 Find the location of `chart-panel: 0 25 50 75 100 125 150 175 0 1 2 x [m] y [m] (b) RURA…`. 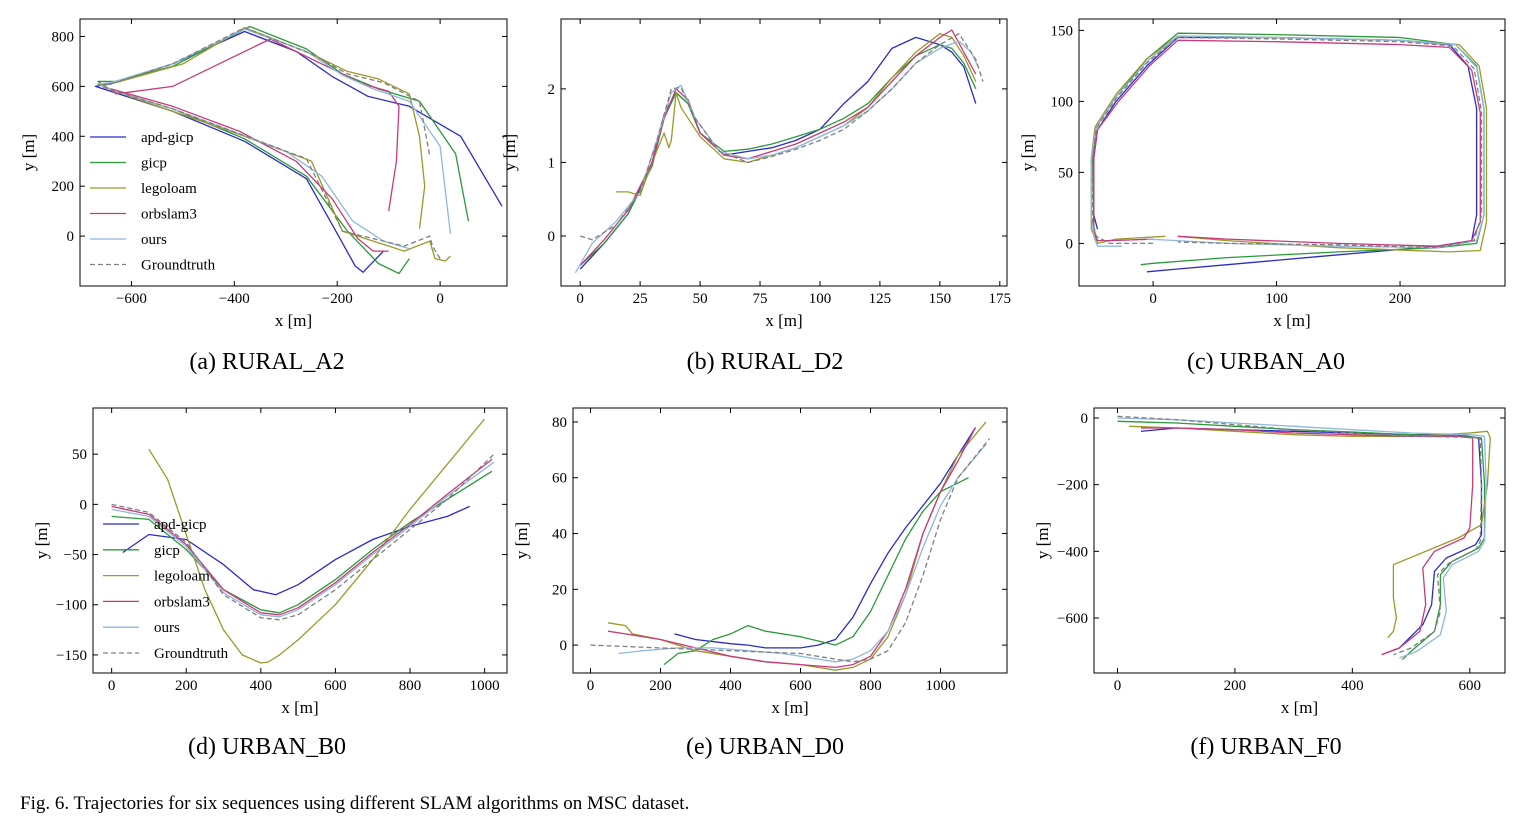

chart-panel: 0 25 50 75 100 125 150 175 0 1 2 x [m] y [m] (b) RURA… is located at coordinates (756, 196).